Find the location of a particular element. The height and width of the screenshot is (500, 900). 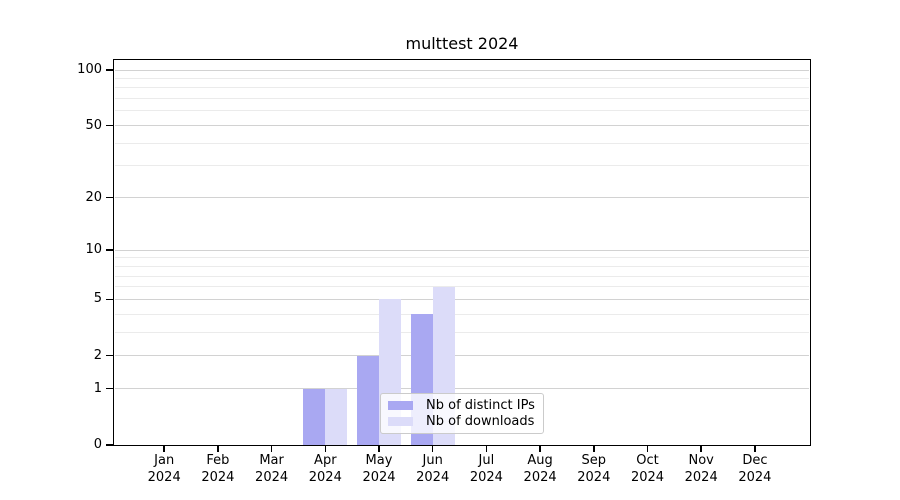

x-tick-month: Mar is located at coordinates (271, 460).